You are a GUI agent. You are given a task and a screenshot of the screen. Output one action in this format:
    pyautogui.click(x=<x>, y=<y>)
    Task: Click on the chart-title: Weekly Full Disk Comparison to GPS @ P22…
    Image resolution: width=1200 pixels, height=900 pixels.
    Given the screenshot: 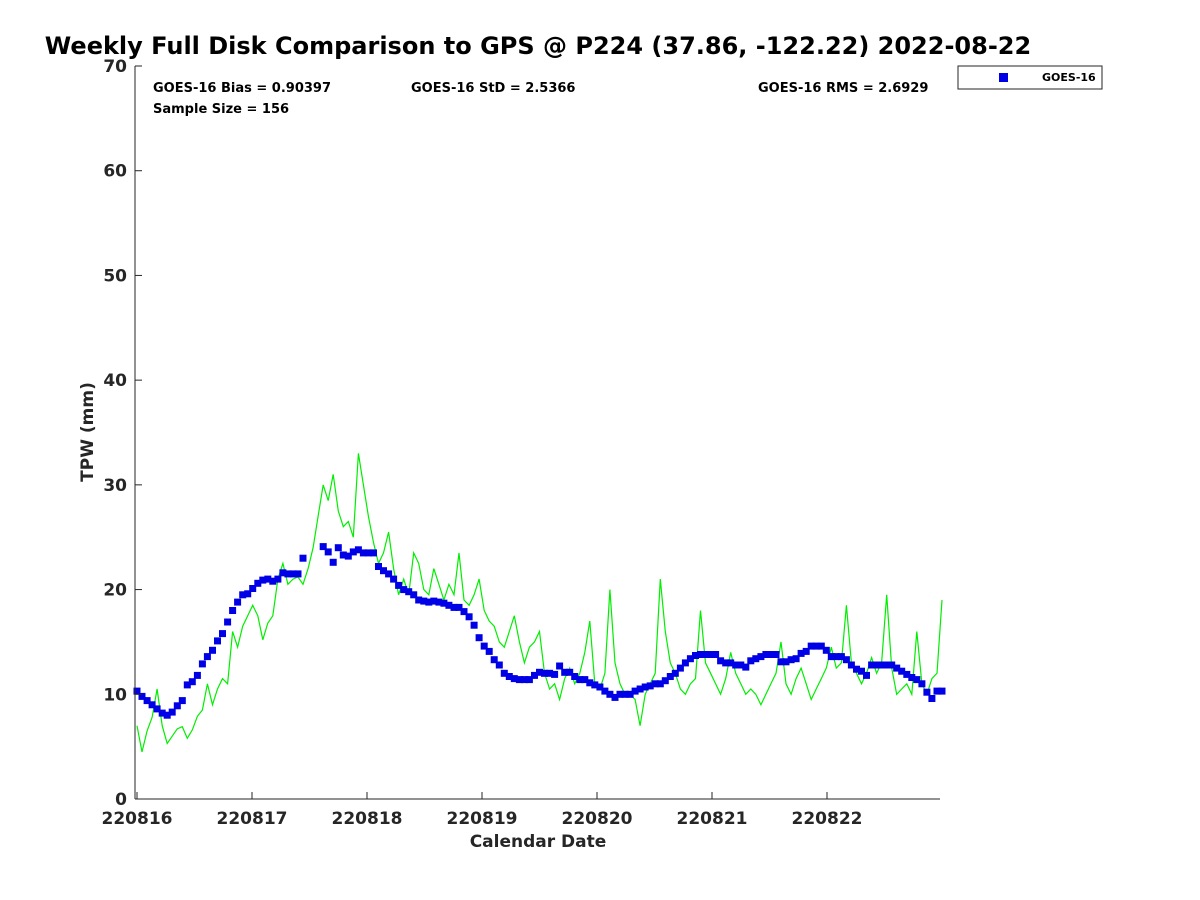 What is the action you would take?
    pyautogui.click(x=538, y=46)
    